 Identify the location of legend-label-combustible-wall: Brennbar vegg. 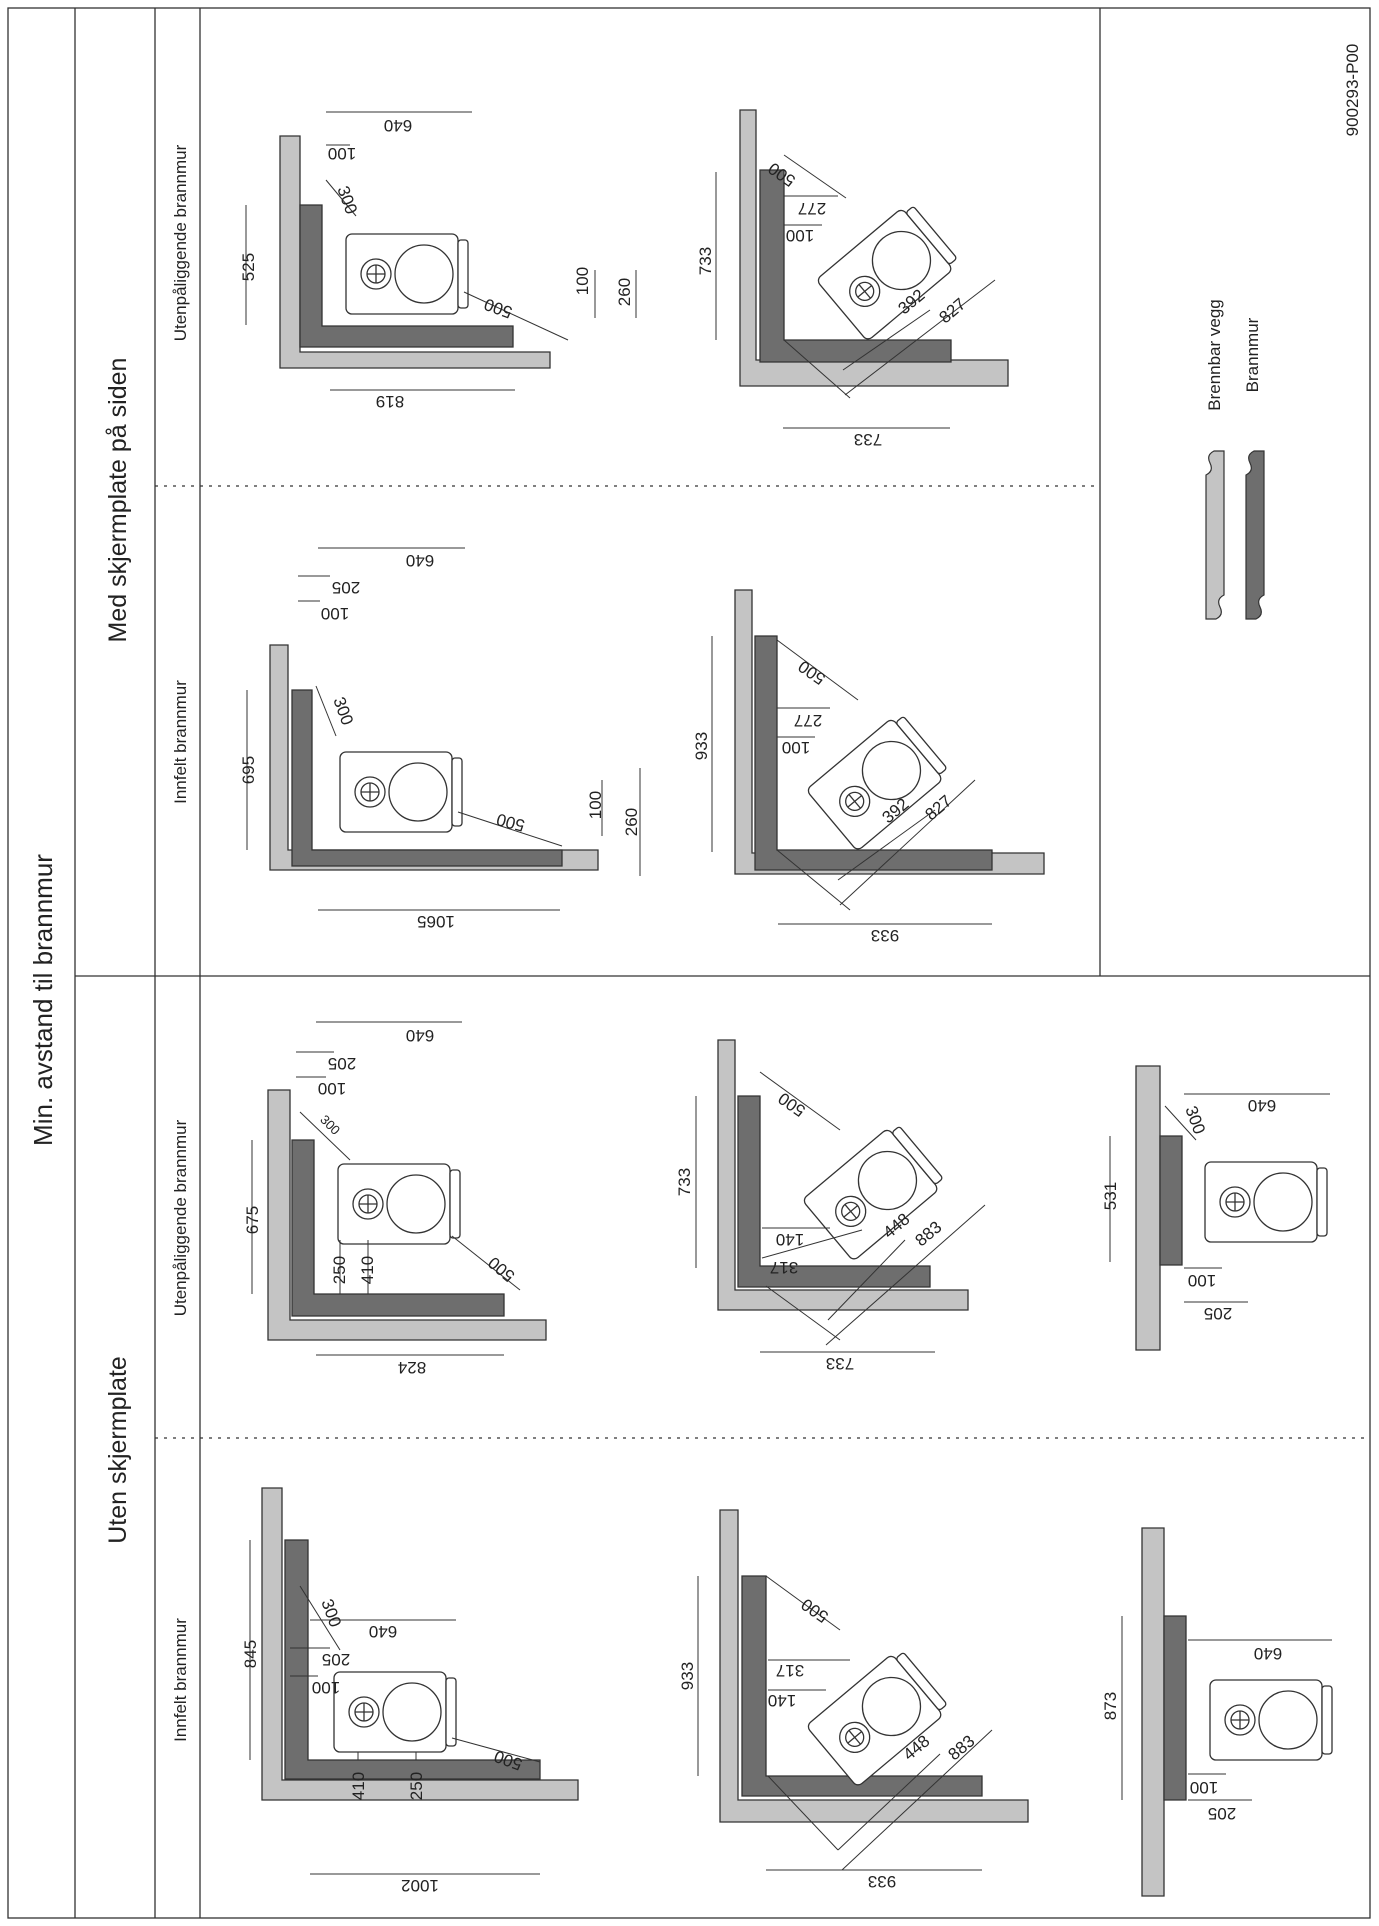
(1214, 355).